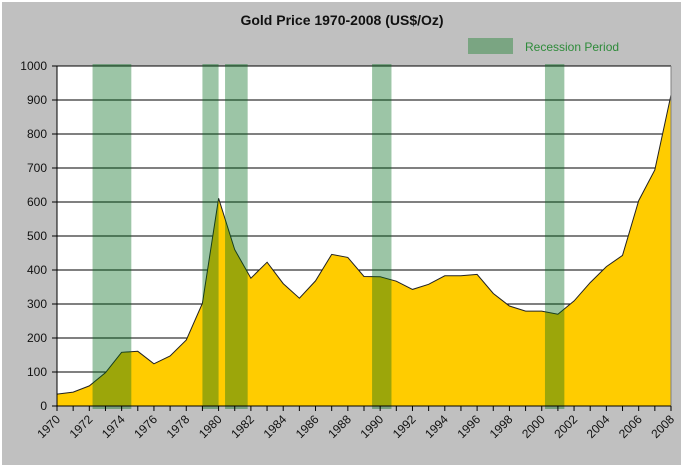 The image size is (683, 467). Describe the element at coordinates (33, 66) in the screenshot. I see `y-tick-label: 1000` at that location.